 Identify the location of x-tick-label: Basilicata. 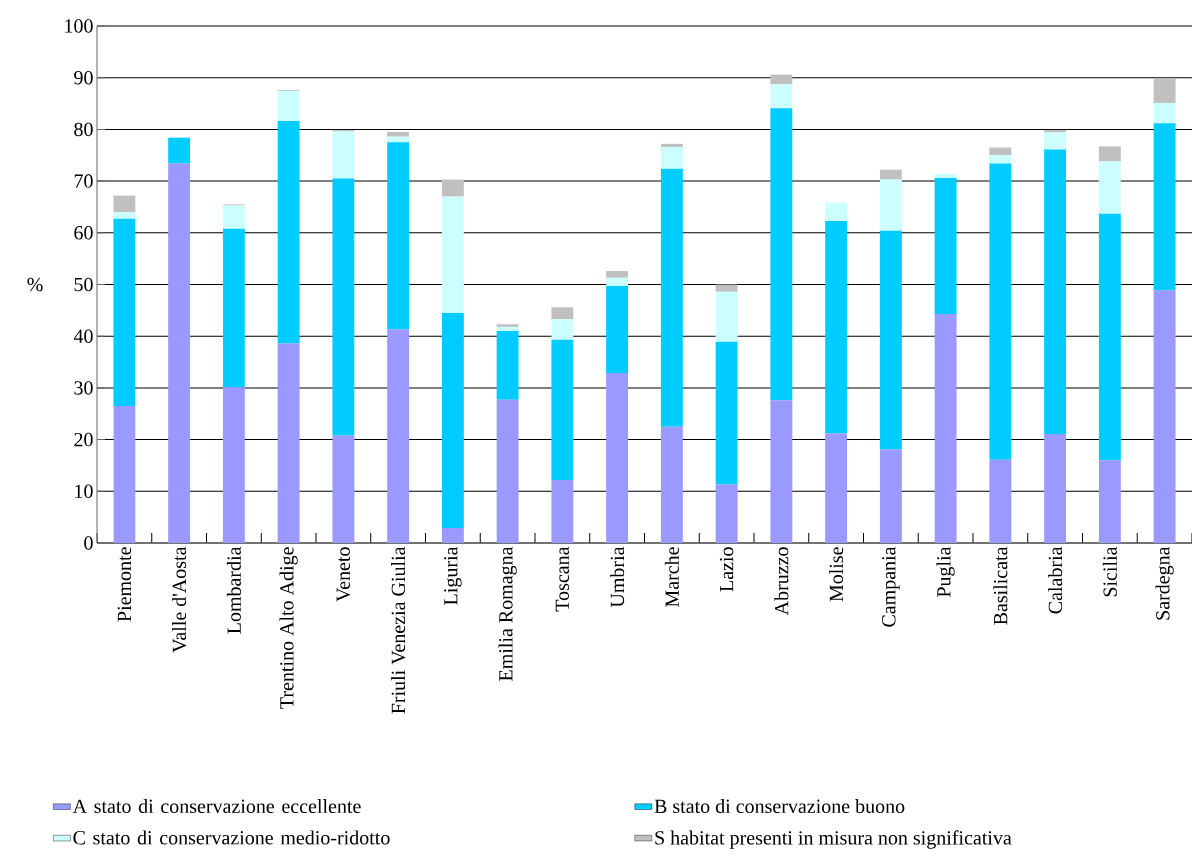
(1000, 585).